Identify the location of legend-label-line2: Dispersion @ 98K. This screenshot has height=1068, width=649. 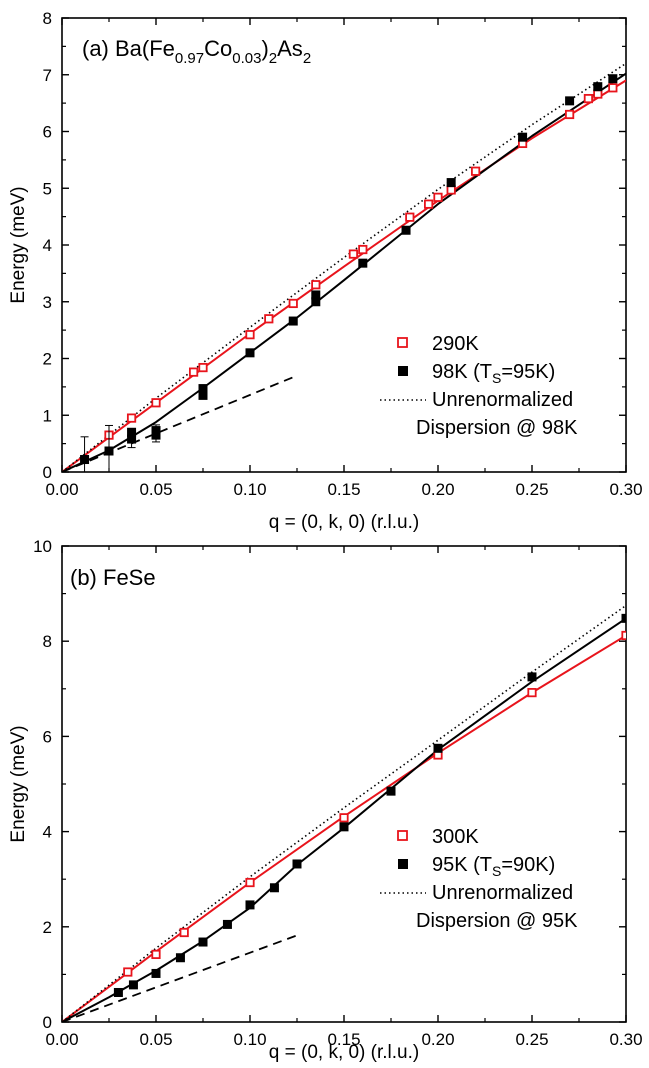
(497, 428).